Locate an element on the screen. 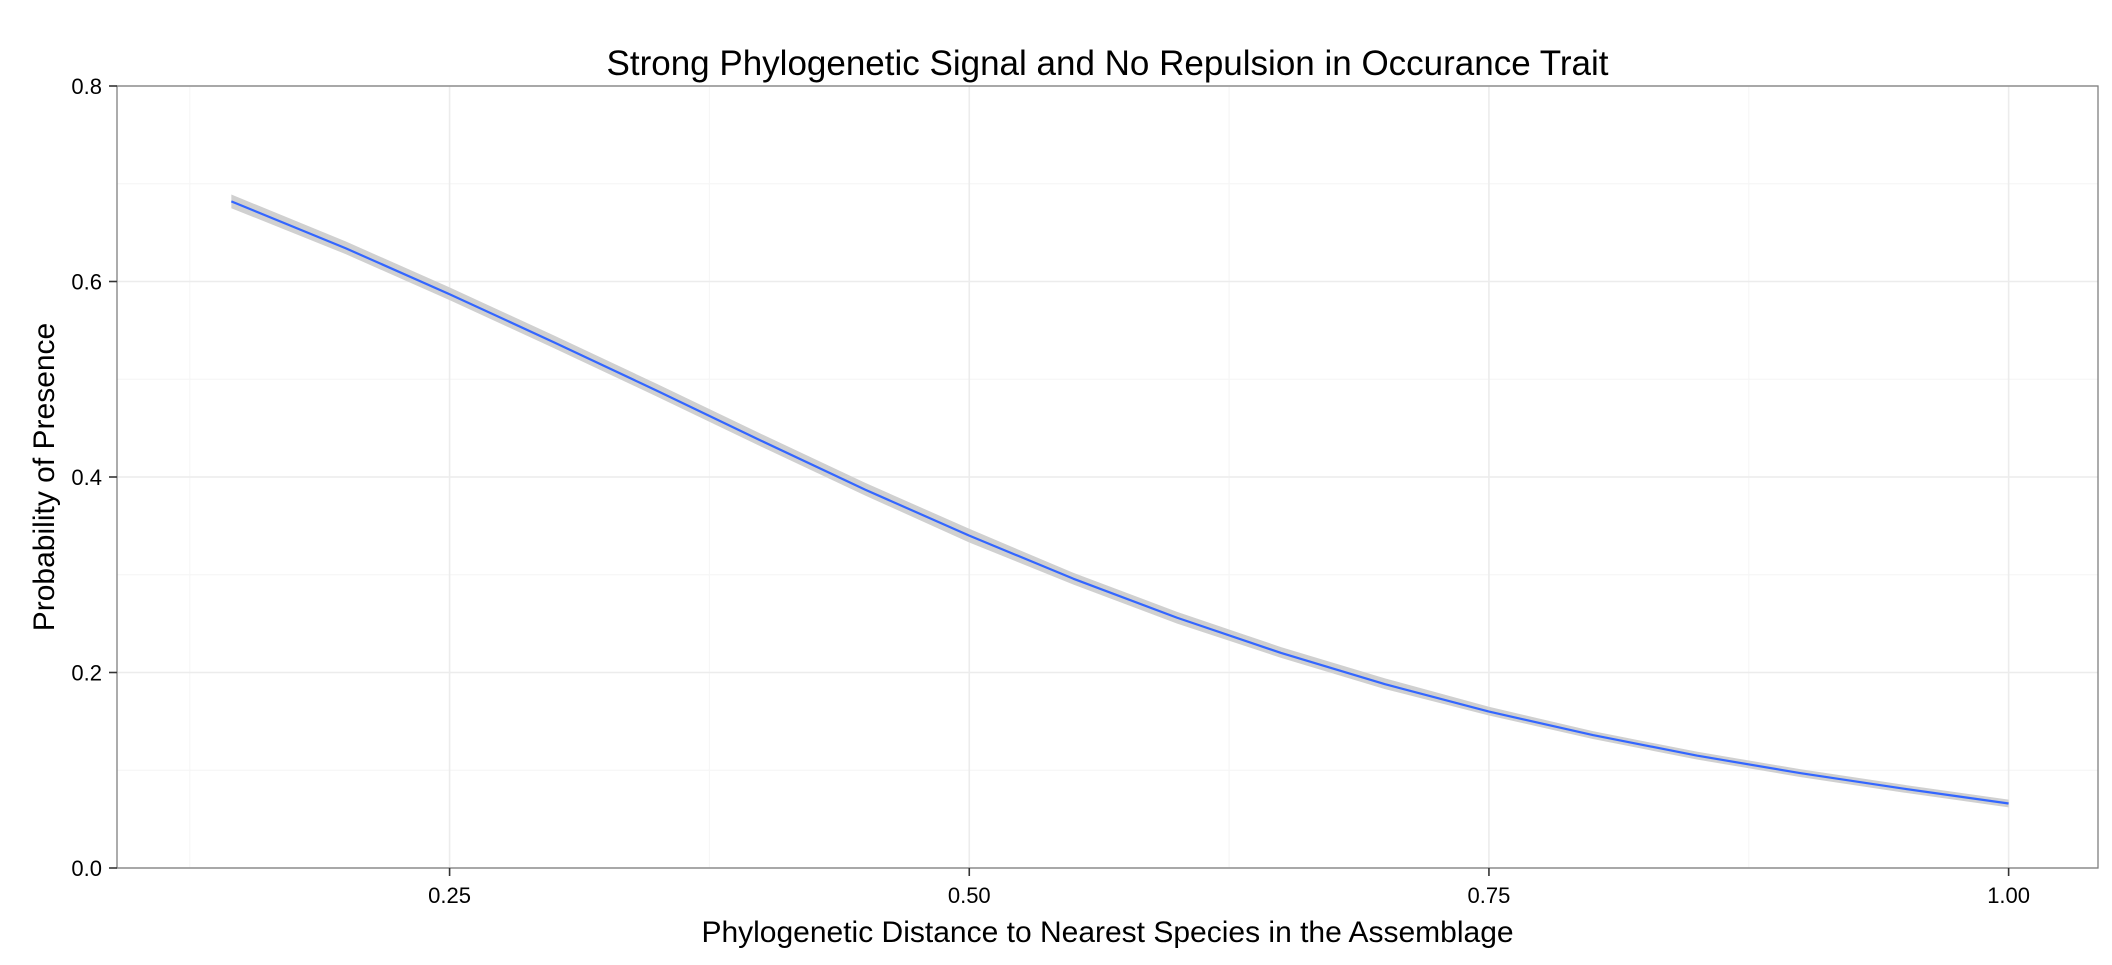 The width and height of the screenshot is (2112, 965). y-tick-label: 0.2 is located at coordinates (86, 673).